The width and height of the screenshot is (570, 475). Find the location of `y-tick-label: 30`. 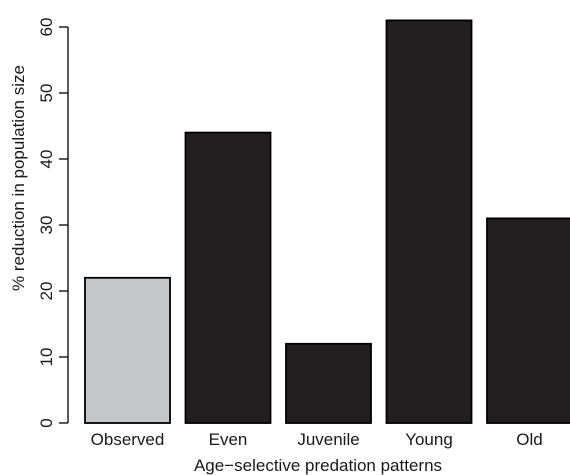

y-tick-label: 30 is located at coordinates (46, 225).